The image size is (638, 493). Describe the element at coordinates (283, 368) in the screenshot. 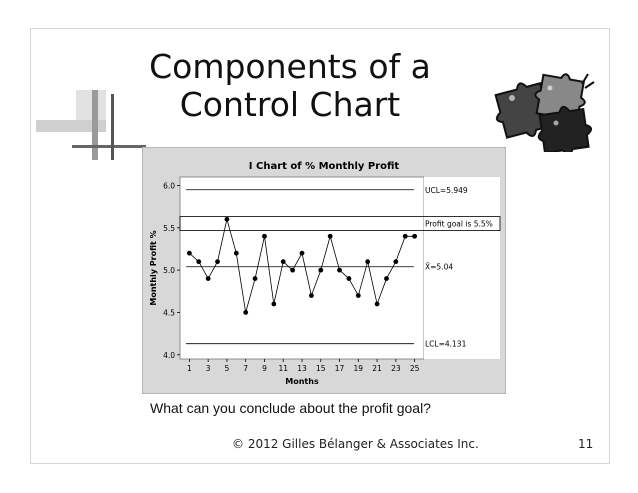

I see `x-tick-label: 11` at that location.